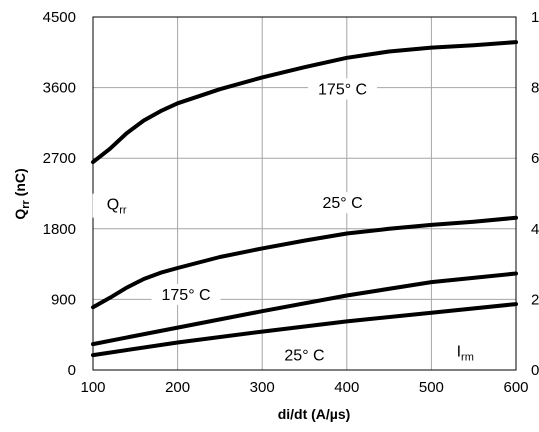 The height and width of the screenshot is (432, 539). I want to click on y-tick-label: 1800, so click(59, 229).